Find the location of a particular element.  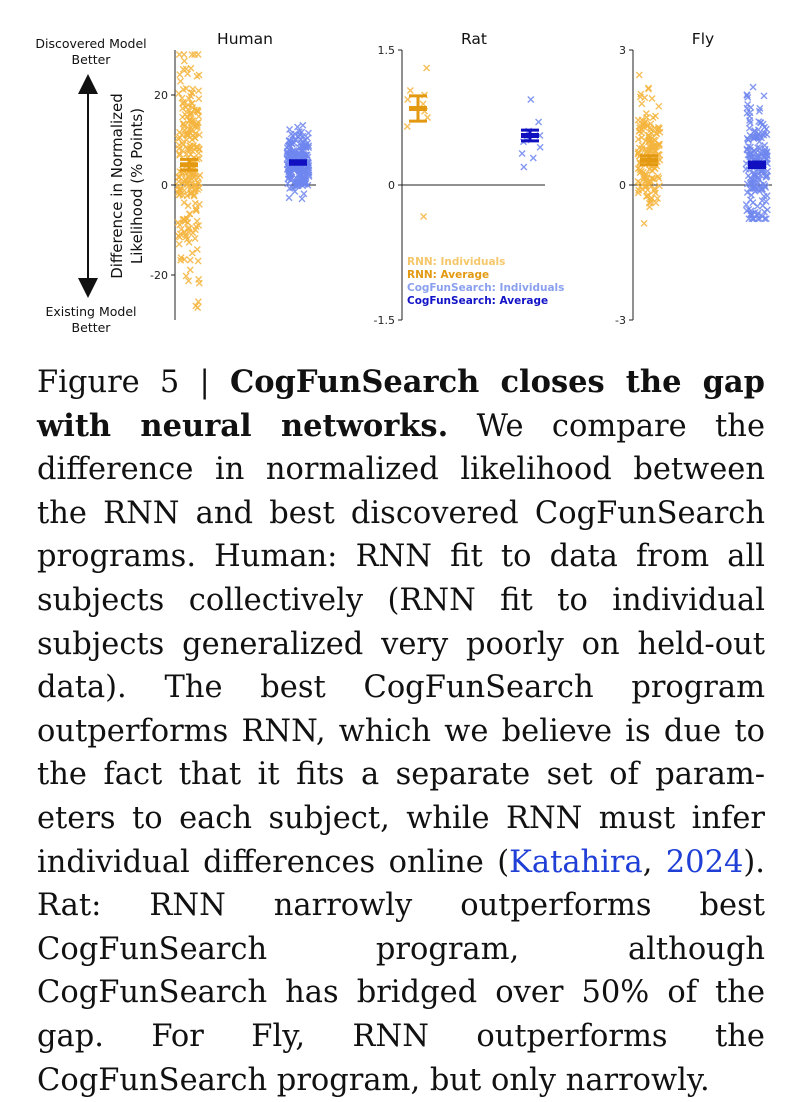

citation-year-link: 2024 is located at coordinates (704, 862).